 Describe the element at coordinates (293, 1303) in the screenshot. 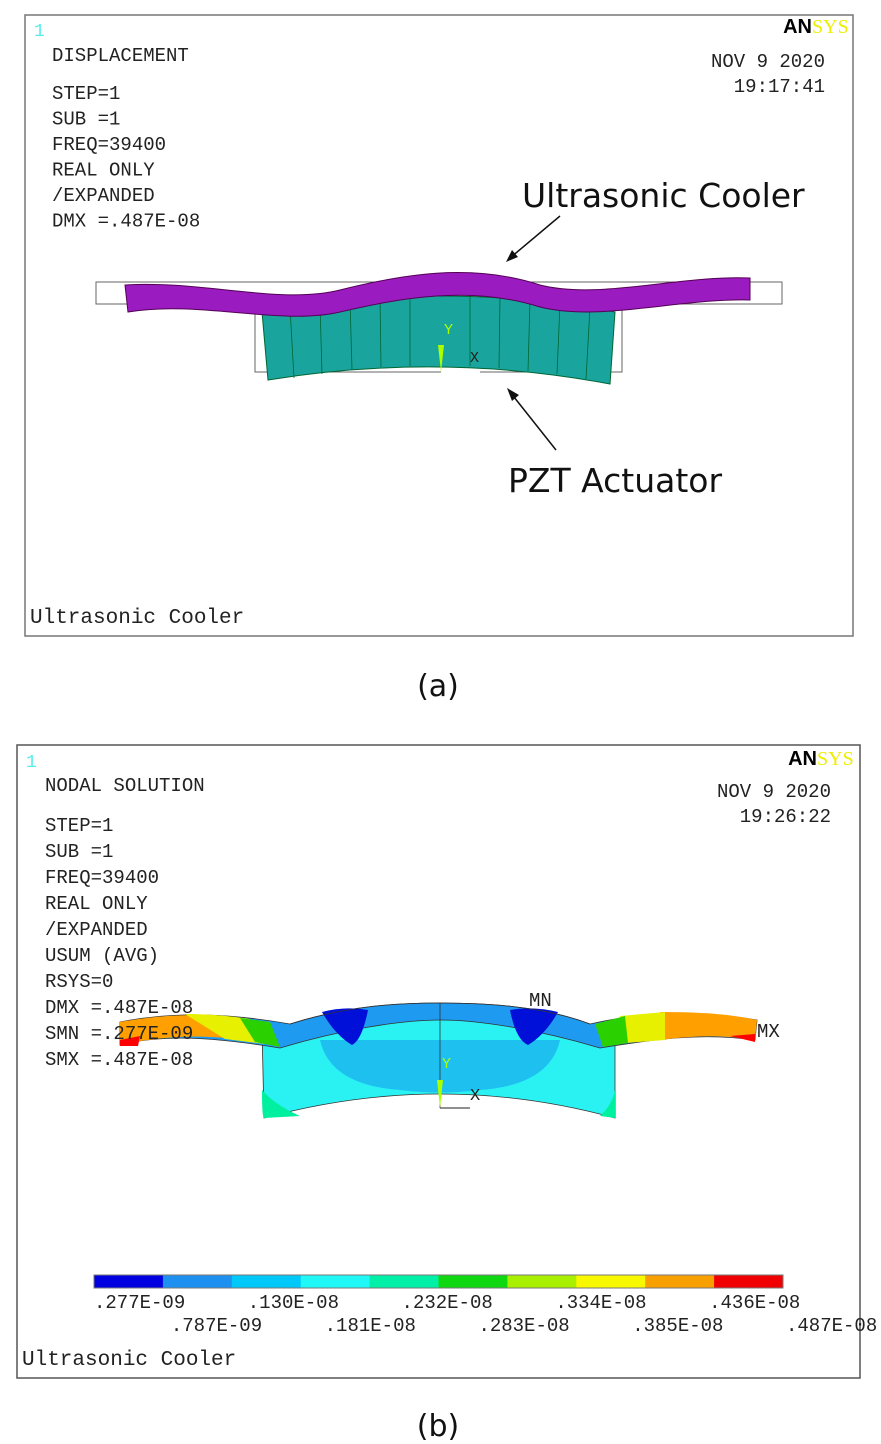

I see `legend-label: .130E-08` at that location.